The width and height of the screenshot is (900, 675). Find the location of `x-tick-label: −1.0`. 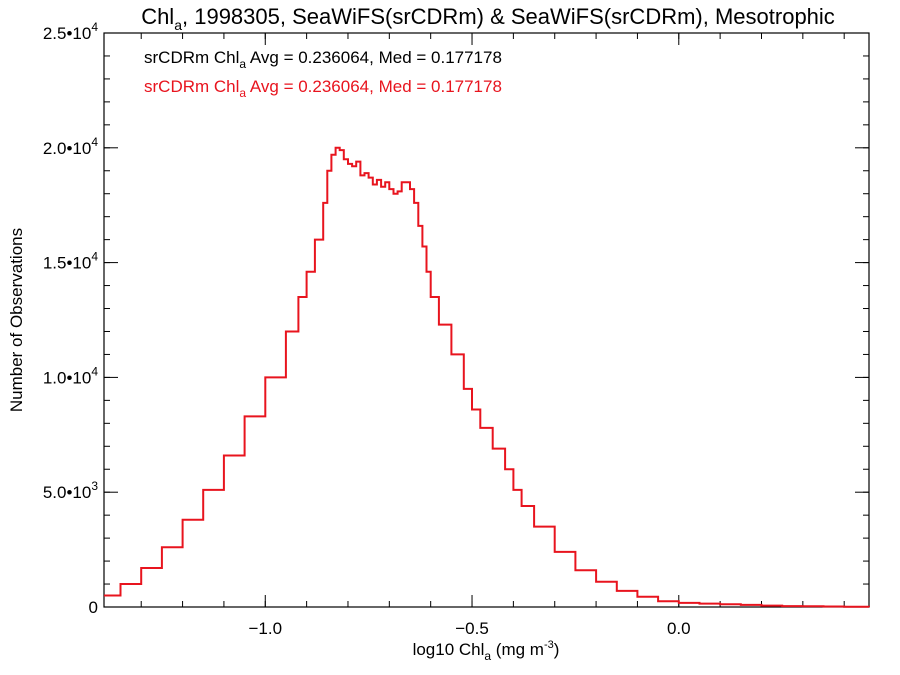

x-tick-label: −1.0 is located at coordinates (265, 628).